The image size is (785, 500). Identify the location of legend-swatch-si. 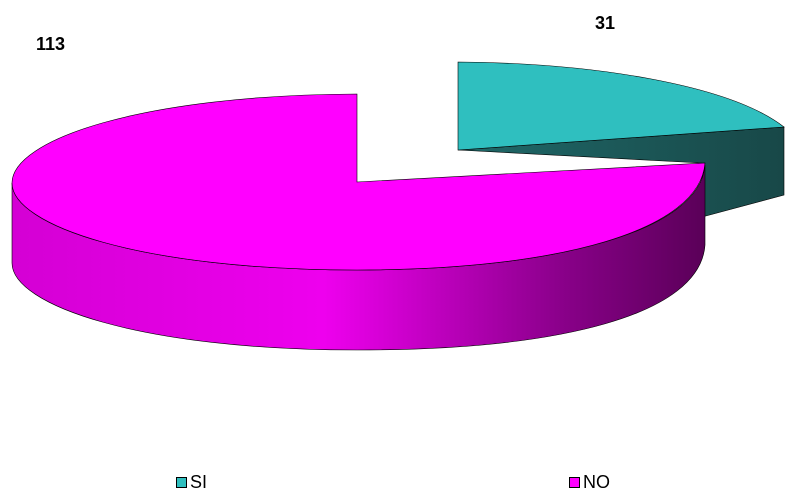
(181, 482).